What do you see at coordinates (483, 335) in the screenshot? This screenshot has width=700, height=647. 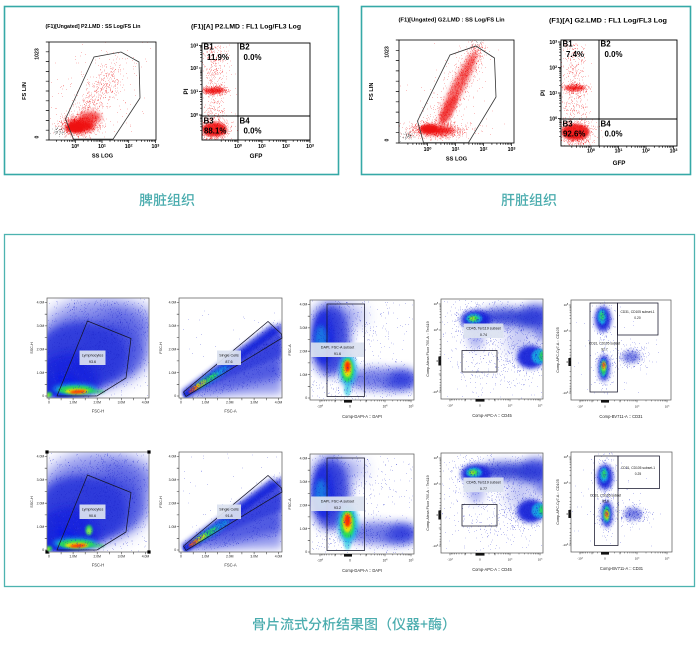 I see `svg-text: 0.74` at bounding box center [483, 335].